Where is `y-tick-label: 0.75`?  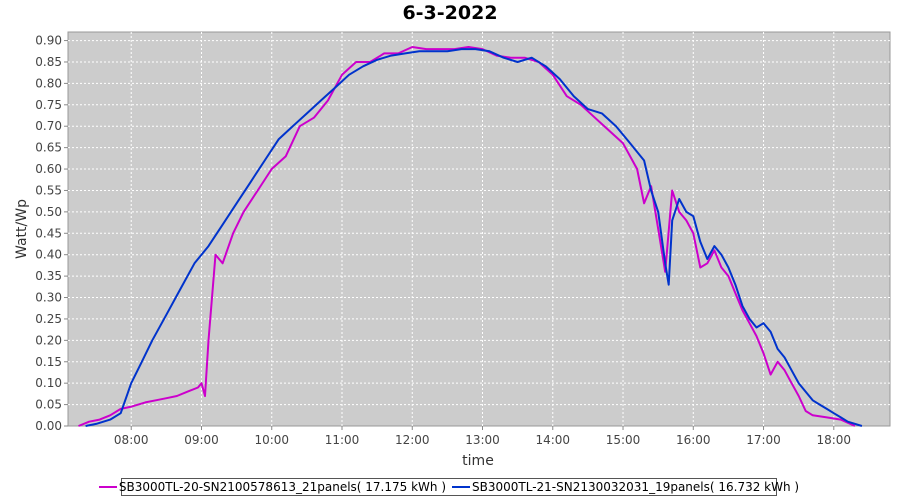
y-tick-label: 0.75 is located at coordinates (48, 105).